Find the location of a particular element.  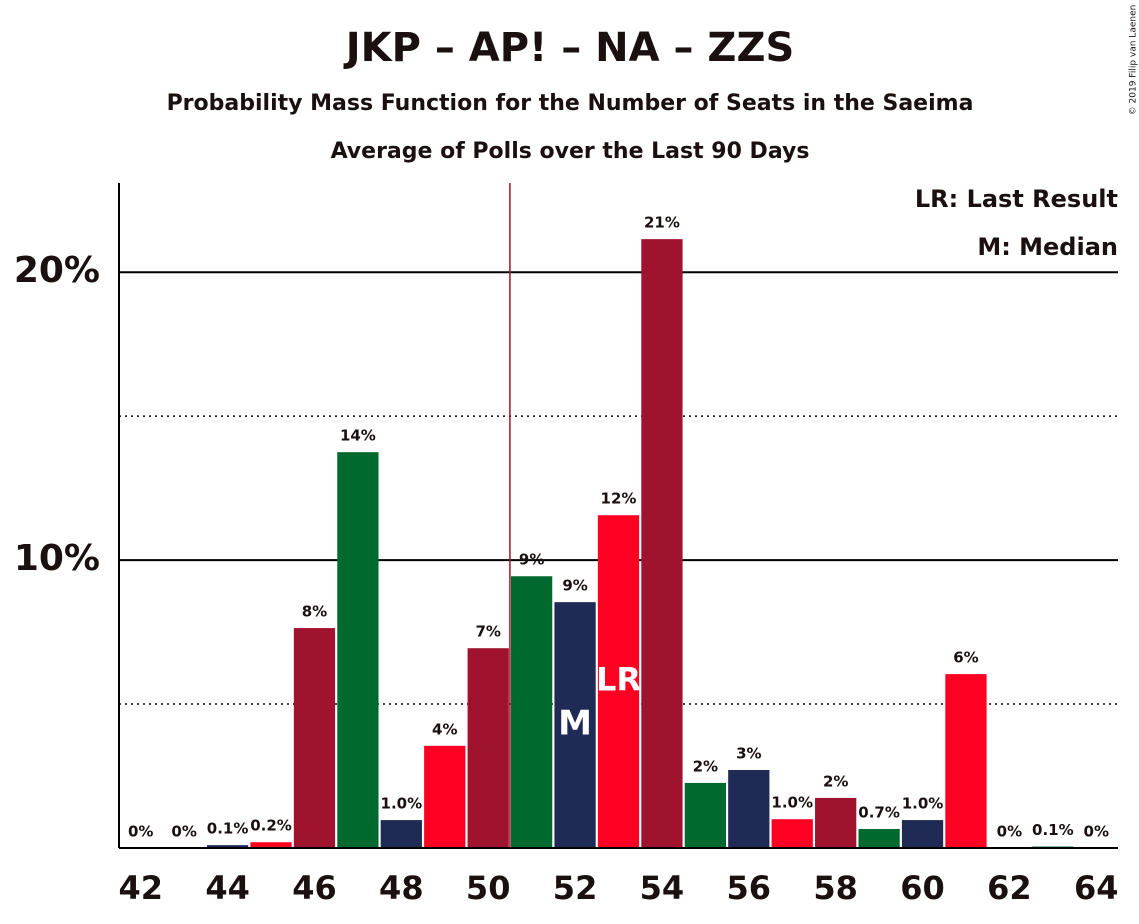

x-tick-label: 44 is located at coordinates (227, 888).